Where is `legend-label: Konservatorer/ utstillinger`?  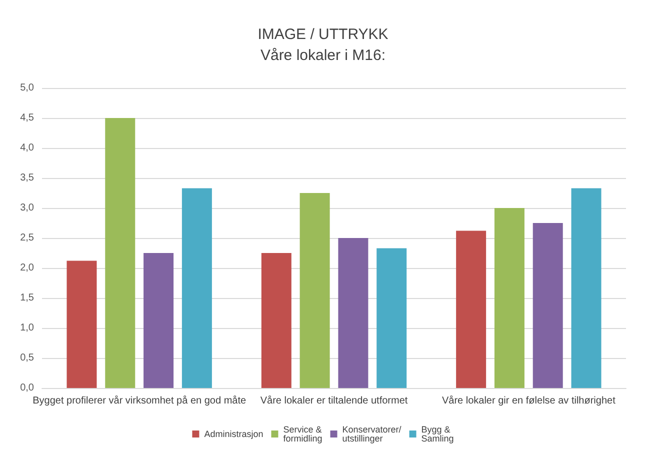
legend-label: Konservatorer/ utstillinger is located at coordinates (372, 434).